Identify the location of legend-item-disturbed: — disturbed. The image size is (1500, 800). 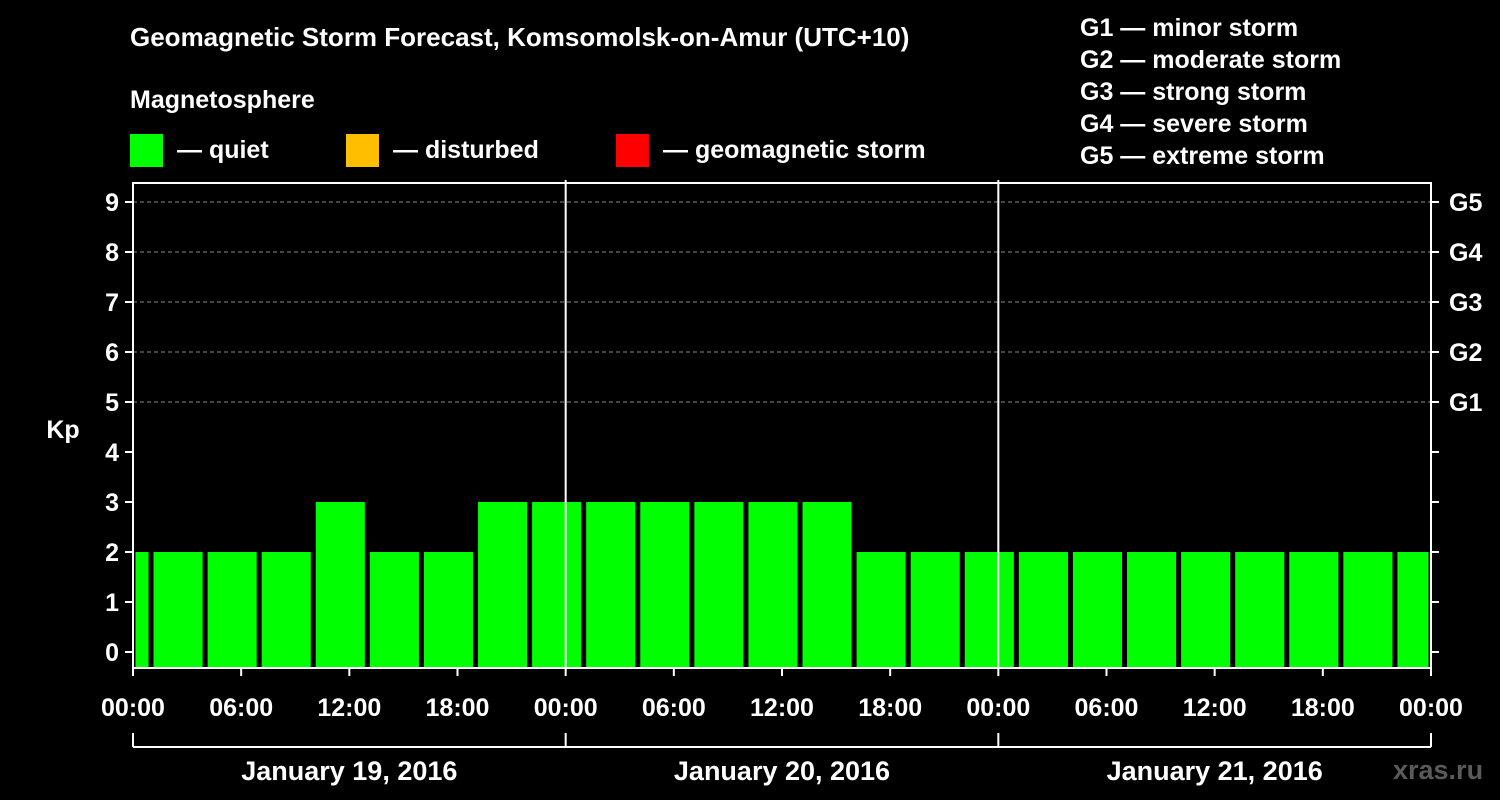
(442, 150).